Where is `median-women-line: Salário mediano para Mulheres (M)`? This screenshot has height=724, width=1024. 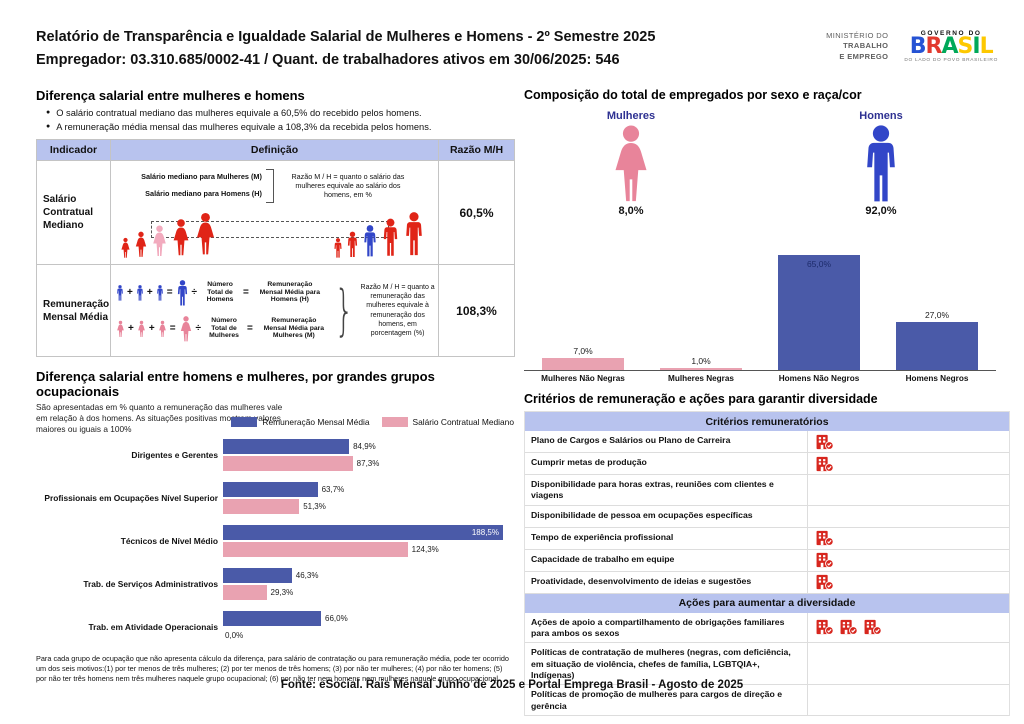
median-women-line: Salário mediano para Mulheres (M) is located at coordinates (201, 176).